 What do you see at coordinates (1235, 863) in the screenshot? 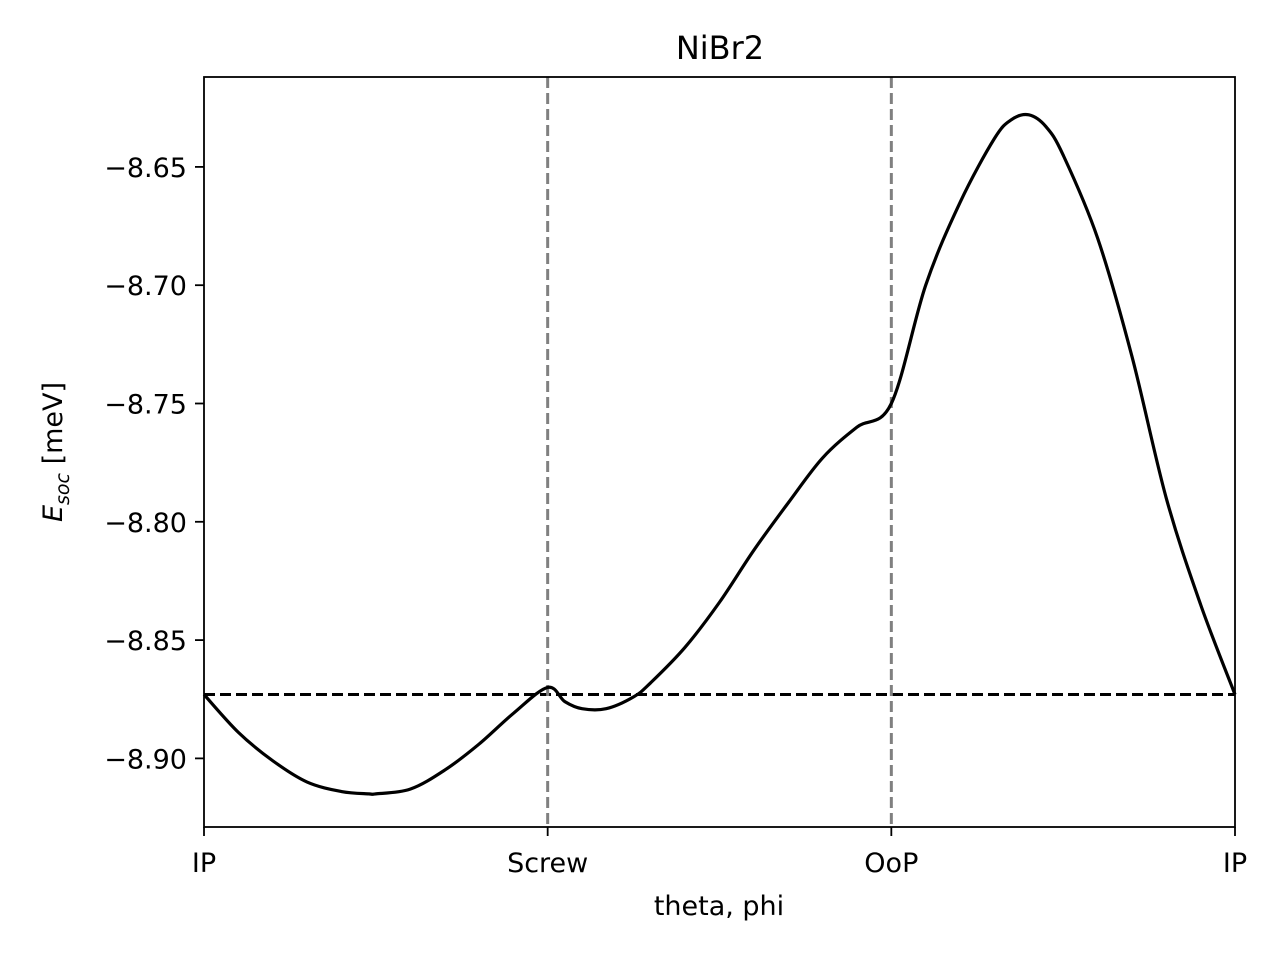
I see `x-tick-label-3: IP` at bounding box center [1235, 863].